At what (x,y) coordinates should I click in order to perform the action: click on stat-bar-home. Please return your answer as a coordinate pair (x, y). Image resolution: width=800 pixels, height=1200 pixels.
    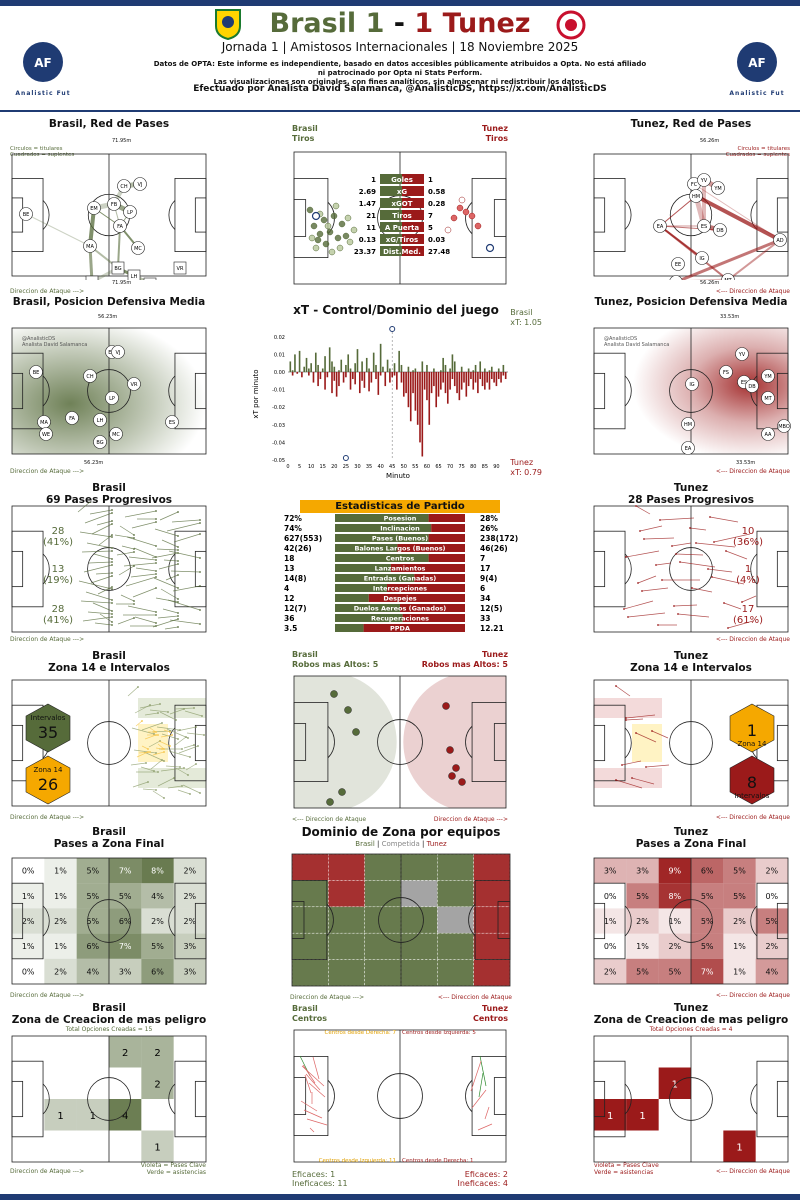
    Looking at the image, I should click on (382, 558).